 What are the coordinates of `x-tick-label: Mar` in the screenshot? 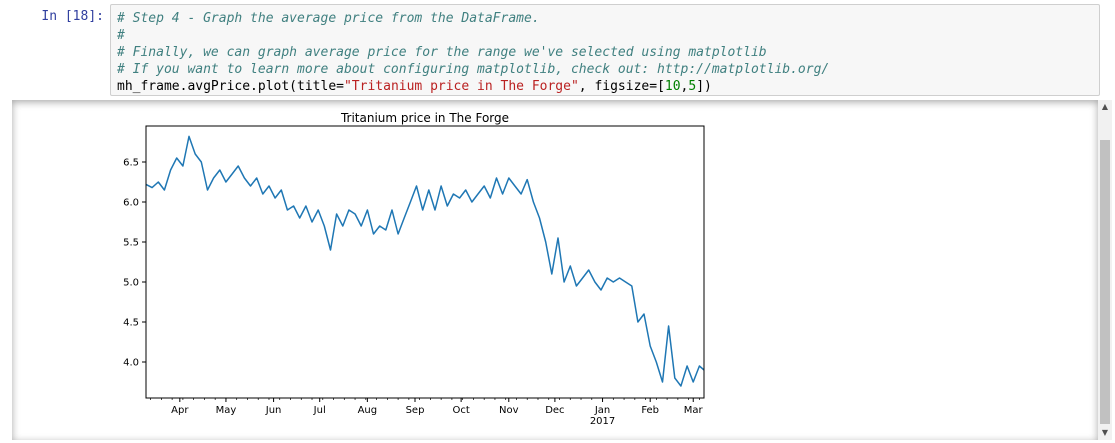 It's located at (694, 410).